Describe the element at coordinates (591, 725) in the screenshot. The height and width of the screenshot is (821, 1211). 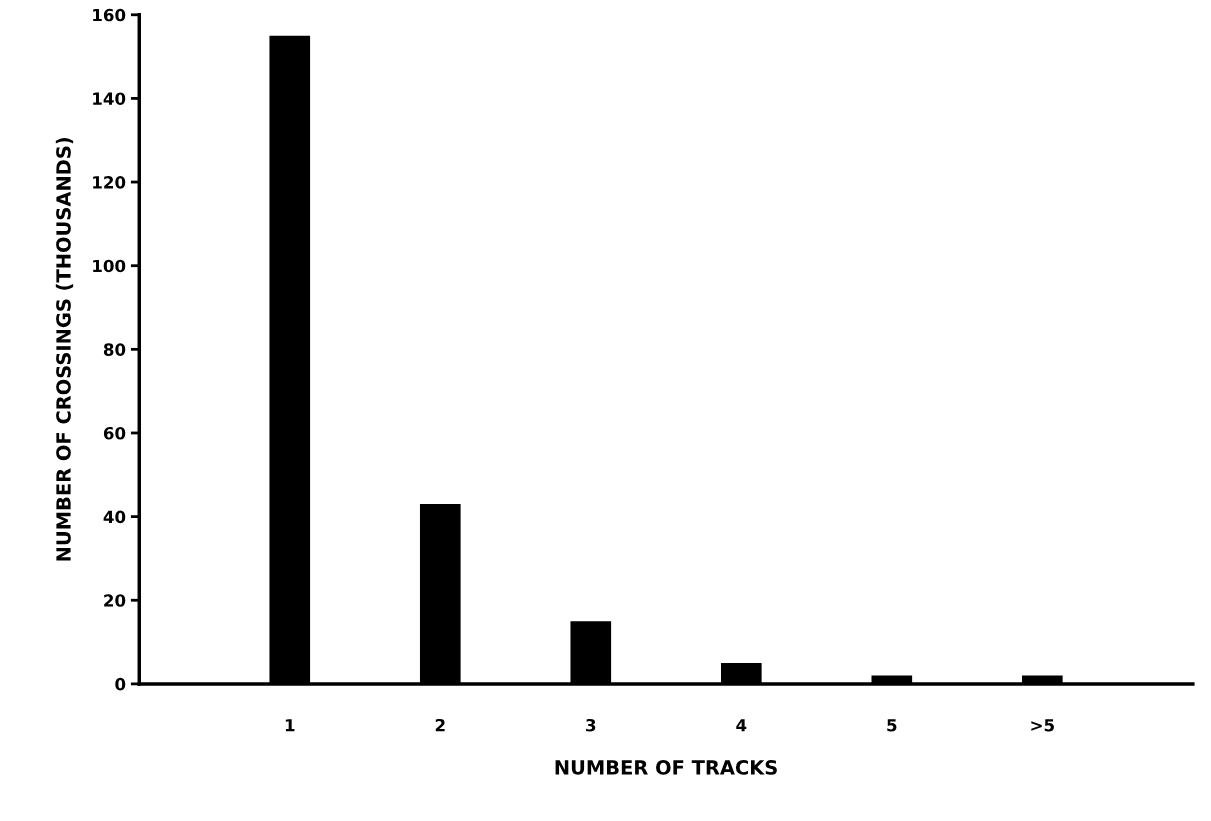
I see `x-tick-label: 3` at that location.